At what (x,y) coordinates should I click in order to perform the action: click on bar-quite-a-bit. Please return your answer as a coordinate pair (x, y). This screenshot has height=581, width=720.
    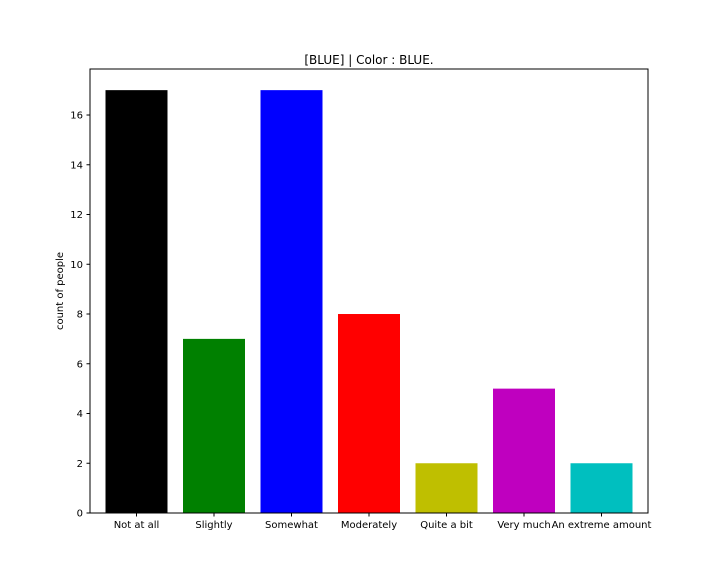
    Looking at the image, I should click on (446, 488).